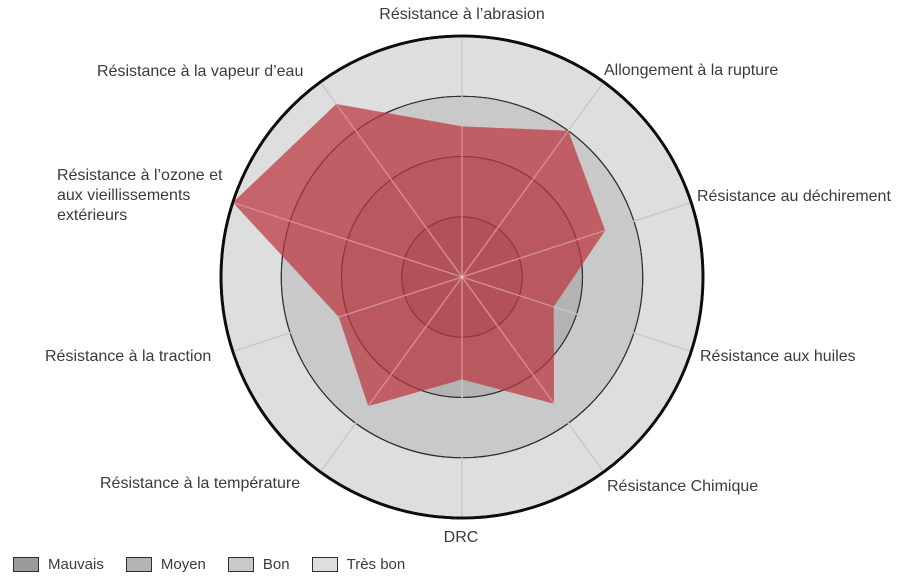 The height and width of the screenshot is (588, 920). What do you see at coordinates (462, 14) in the screenshot?
I see `axis-label-abrasion: Résistance à l’abrasion` at bounding box center [462, 14].